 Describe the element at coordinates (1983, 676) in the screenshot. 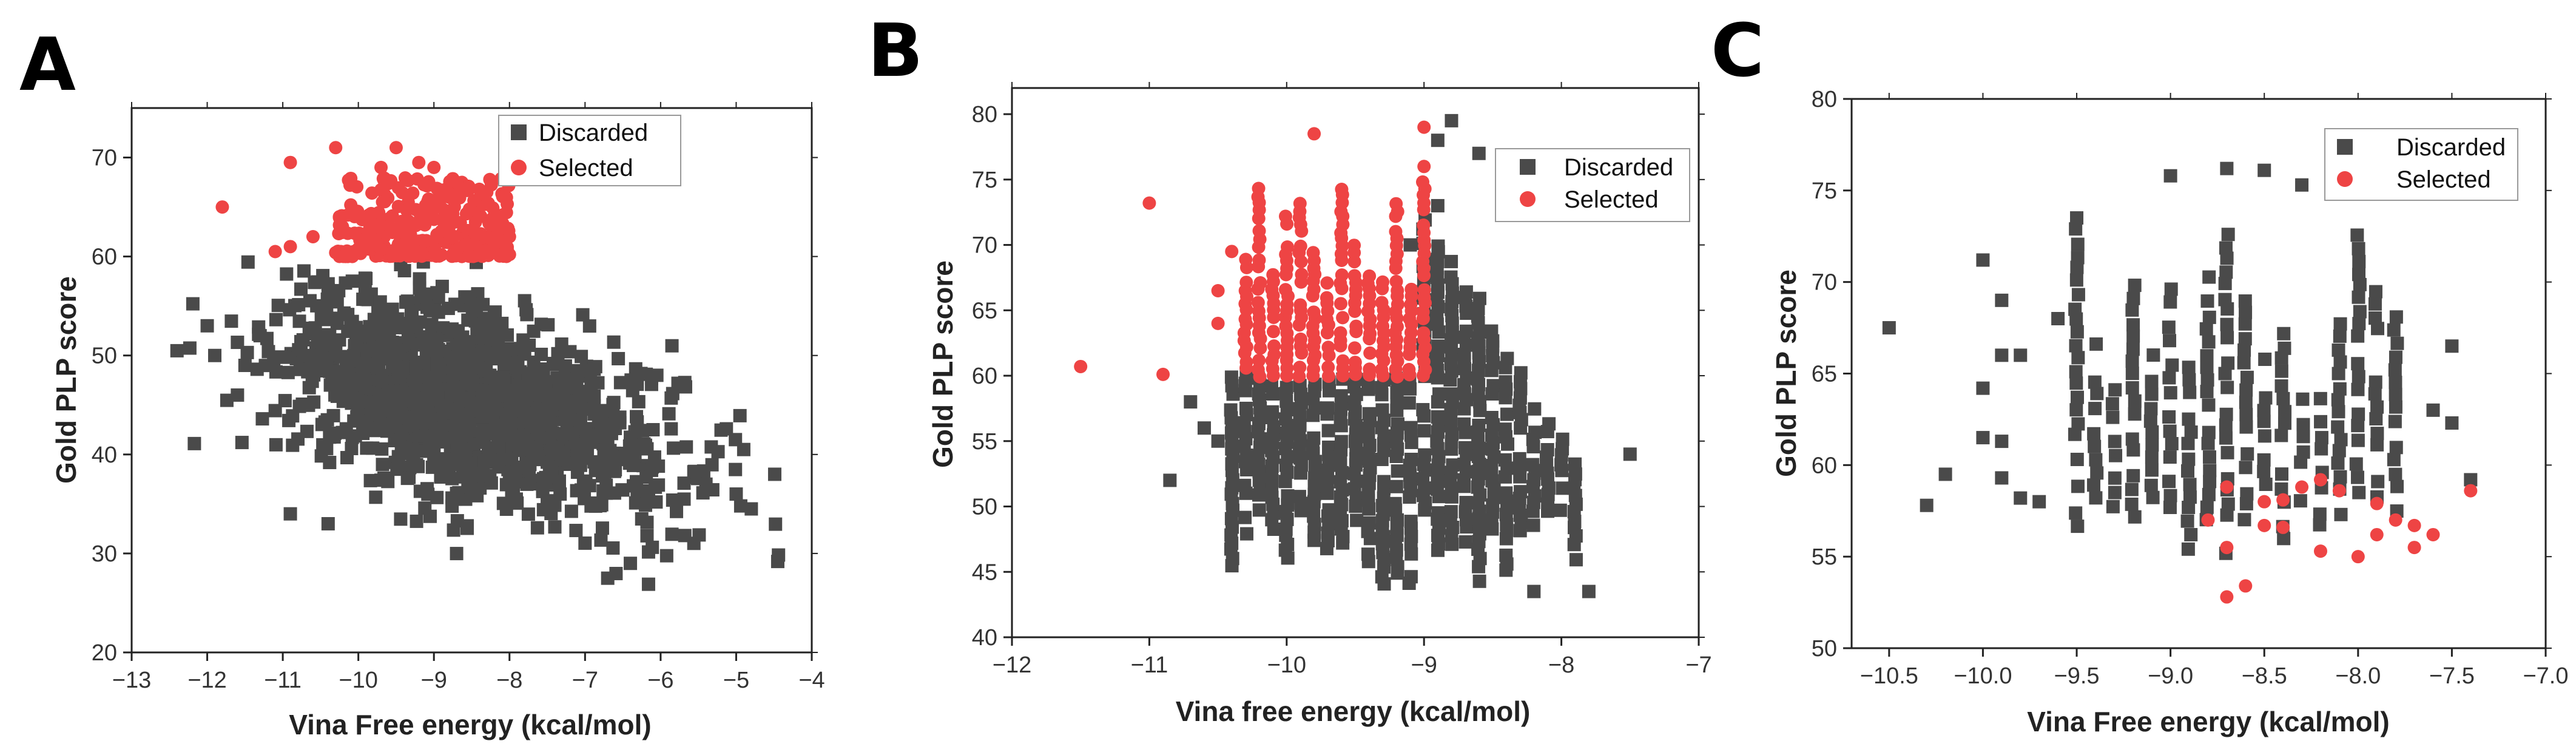

I see `x-tick-label: −10.0` at that location.